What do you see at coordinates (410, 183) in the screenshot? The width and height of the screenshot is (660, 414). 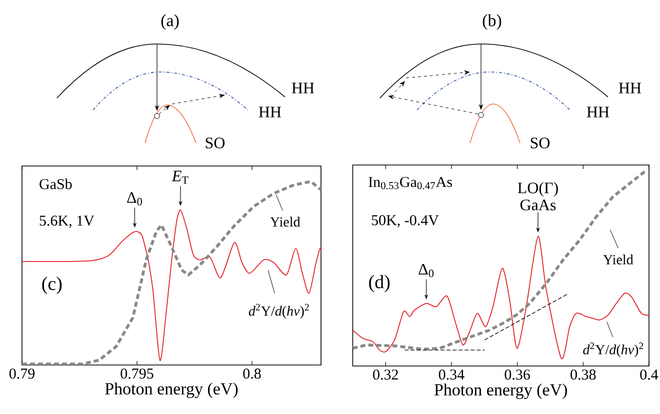 I see `annotation: In$_{0.53}$Ga$_{0.47}$As` at bounding box center [410, 183].